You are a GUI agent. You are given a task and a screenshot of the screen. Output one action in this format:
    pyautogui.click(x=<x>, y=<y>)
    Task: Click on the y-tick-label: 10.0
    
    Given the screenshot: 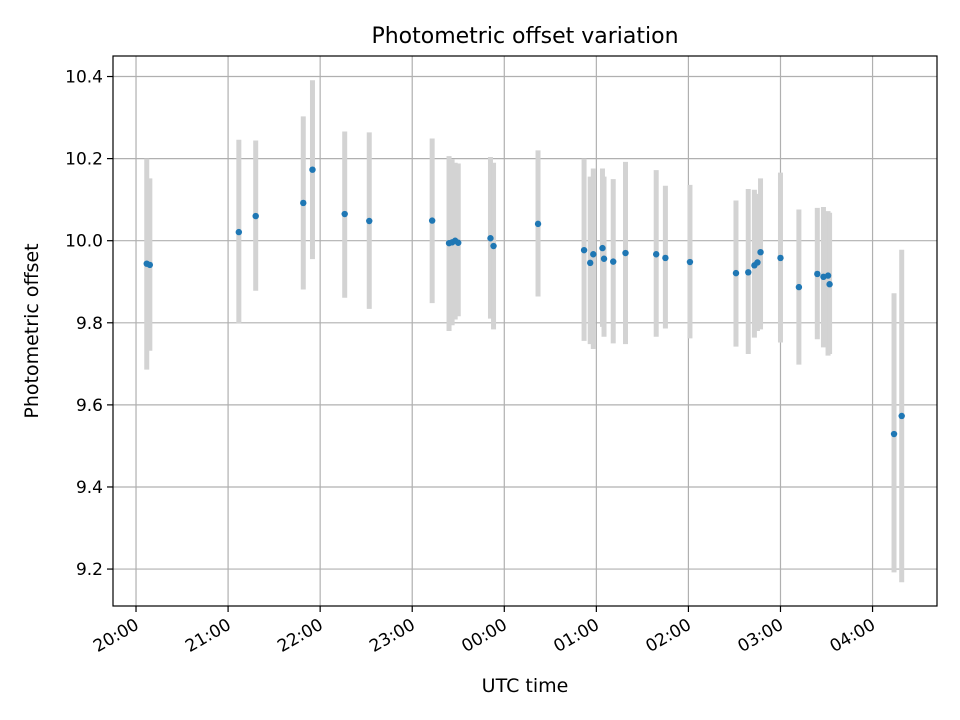 What is the action you would take?
    pyautogui.click(x=84, y=242)
    